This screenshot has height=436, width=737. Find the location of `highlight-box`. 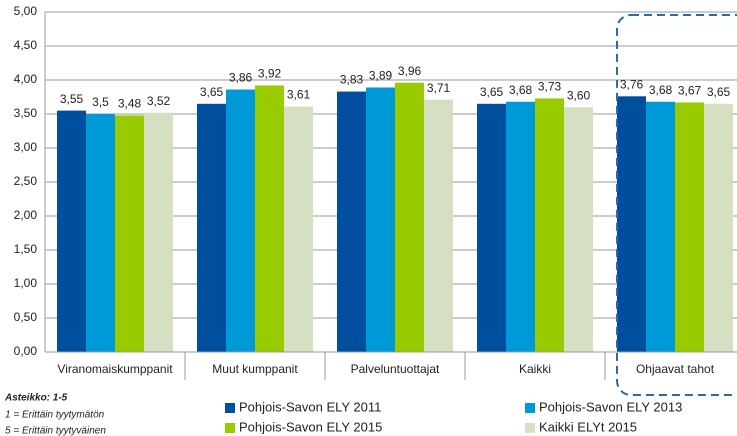

highlight-box is located at coordinates (676, 205).